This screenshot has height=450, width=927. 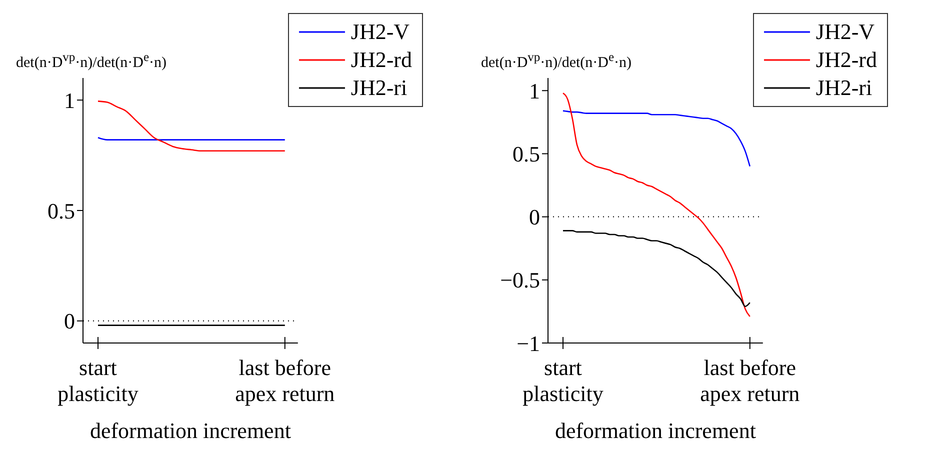 I want to click on y-tick-label: −1, so click(x=528, y=343).